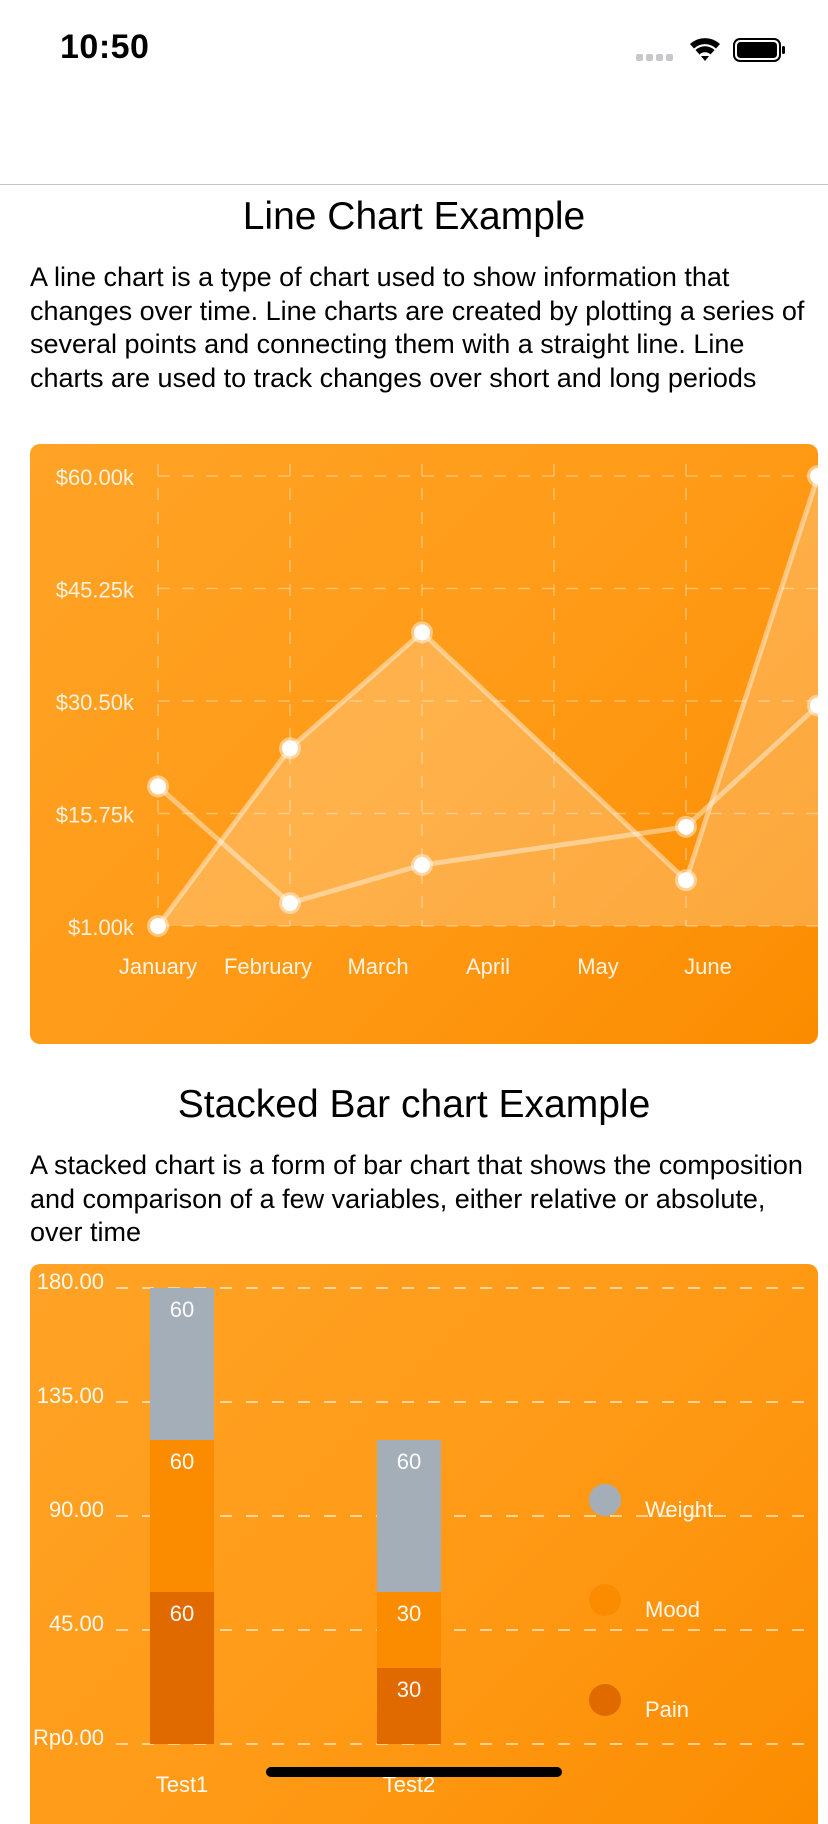  What do you see at coordinates (414, 1104) in the screenshot?
I see `bar-chart-title: Stacked Bar chart Example` at bounding box center [414, 1104].